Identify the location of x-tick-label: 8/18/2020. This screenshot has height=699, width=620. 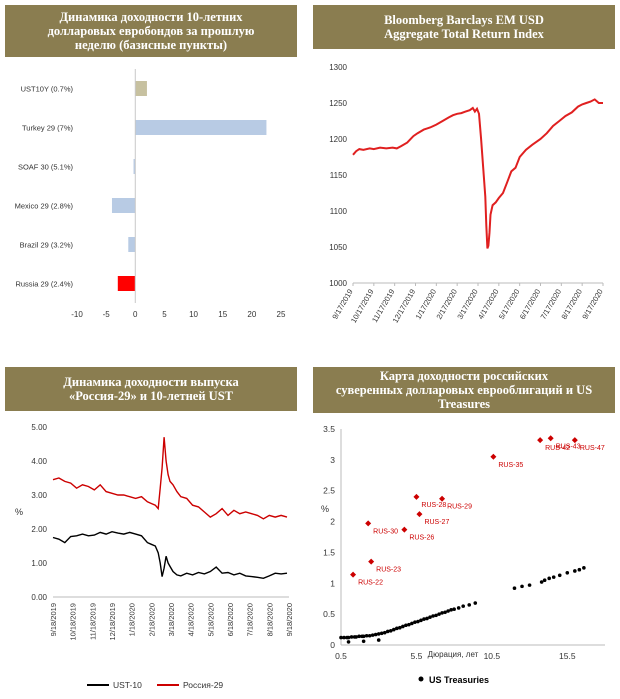
(269, 619).